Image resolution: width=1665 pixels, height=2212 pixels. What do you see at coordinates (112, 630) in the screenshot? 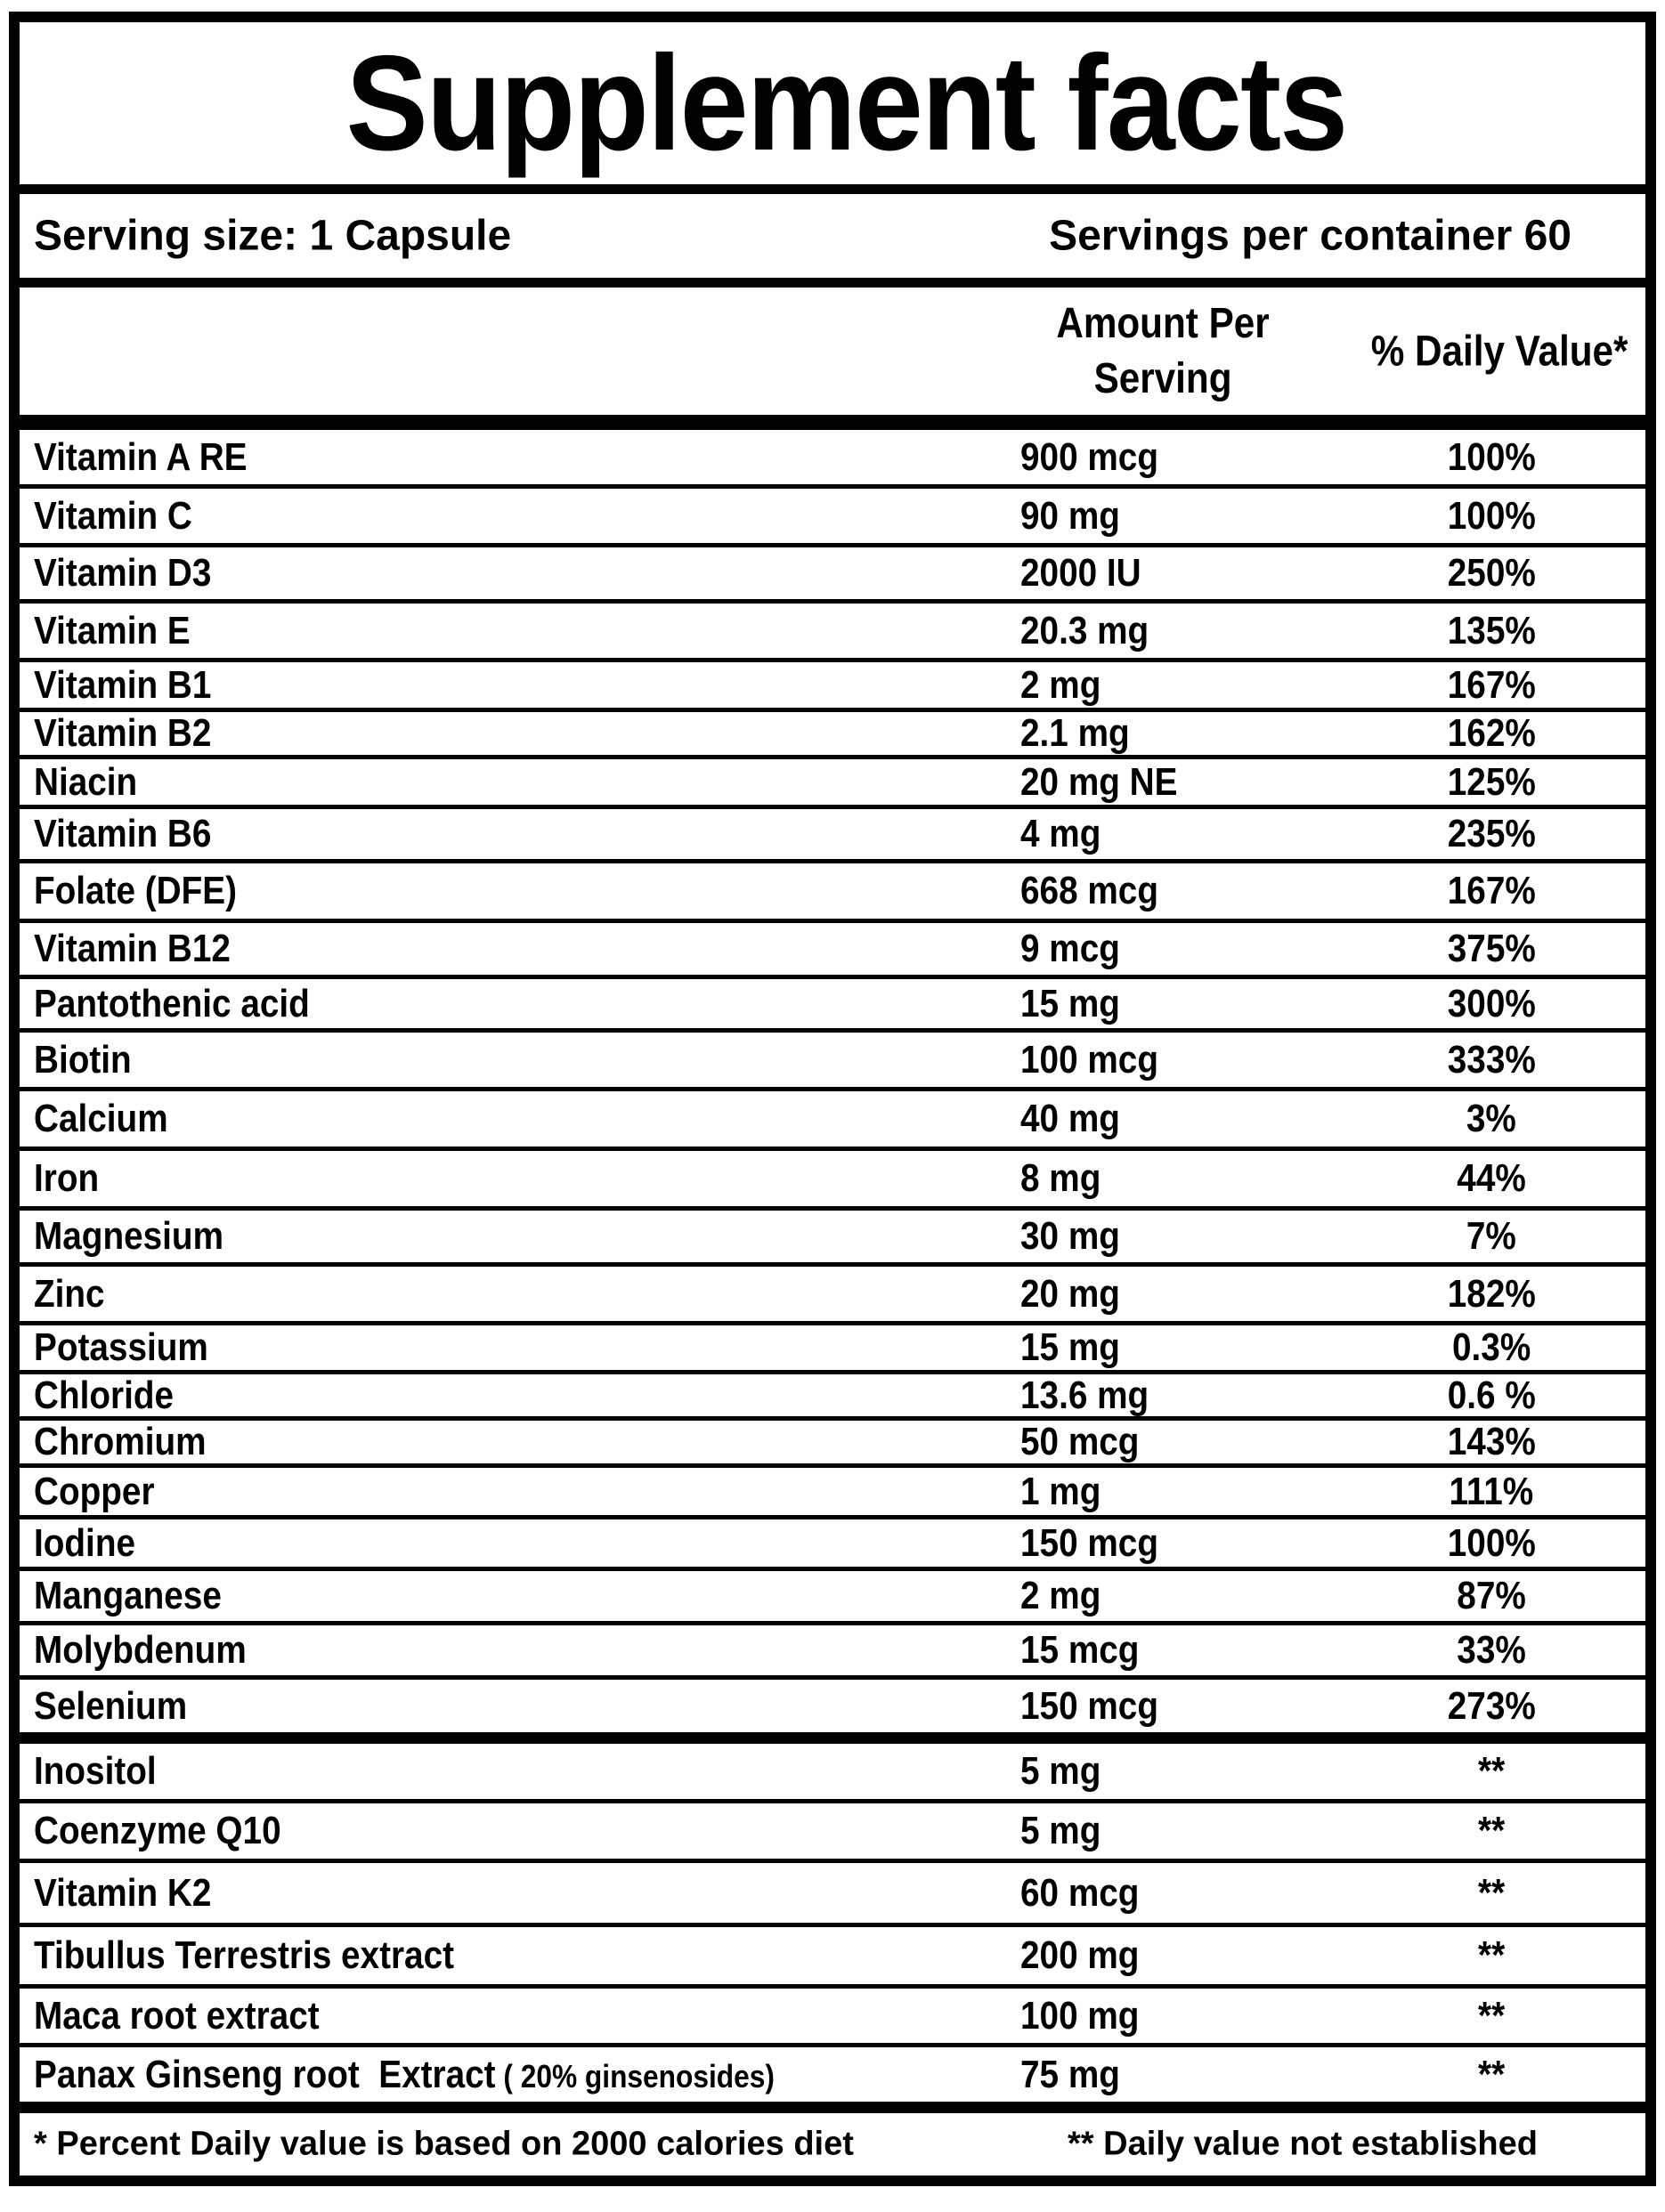
I see `nutrient-name: Vitamin E` at bounding box center [112, 630].